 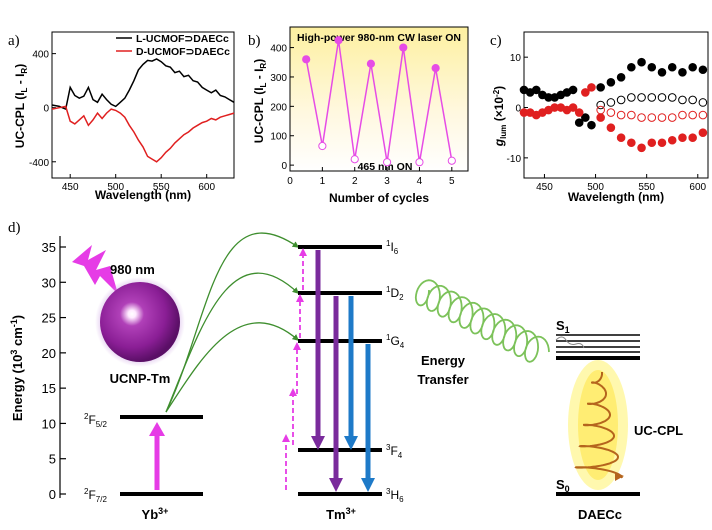 I want to click on panel-a-letter: a), so click(x=14, y=41).